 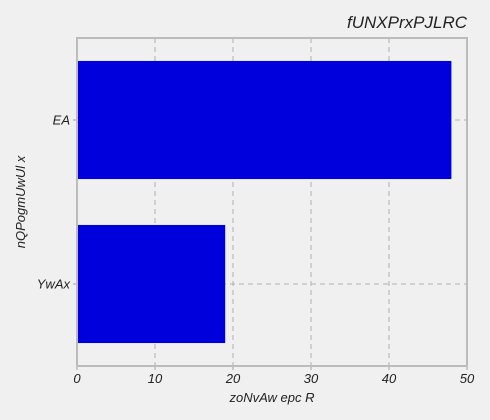 I want to click on y-tick-label: YwAx, so click(x=54, y=284).